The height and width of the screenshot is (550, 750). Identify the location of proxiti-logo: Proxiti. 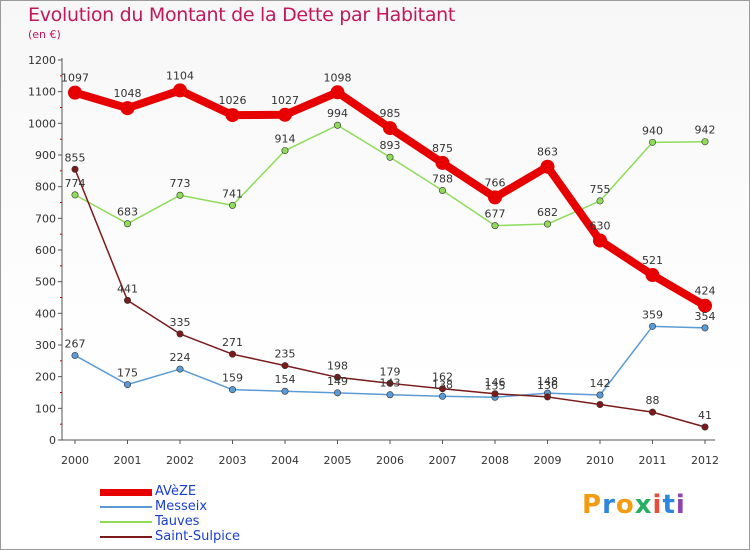
(634, 505).